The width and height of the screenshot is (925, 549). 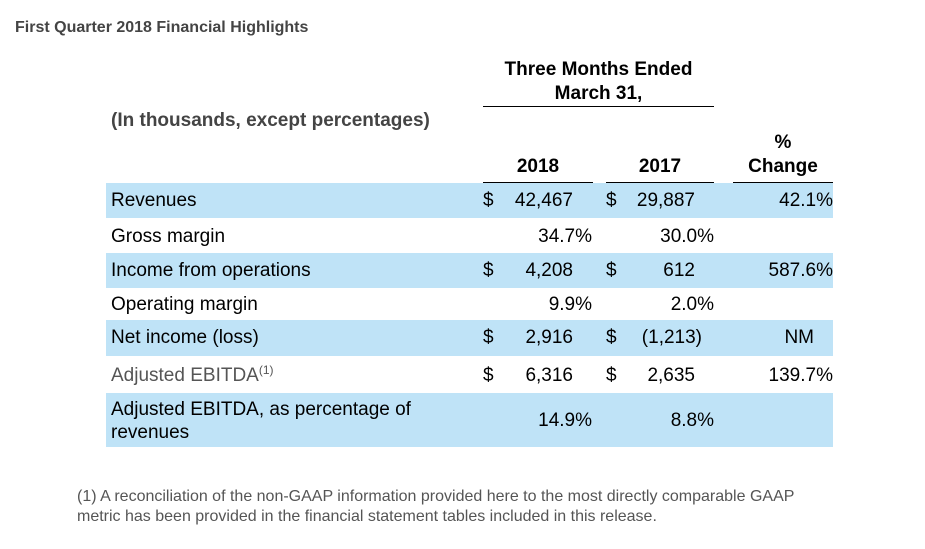 What do you see at coordinates (598, 106) in the screenshot?
I see `period-header-rule` at bounding box center [598, 106].